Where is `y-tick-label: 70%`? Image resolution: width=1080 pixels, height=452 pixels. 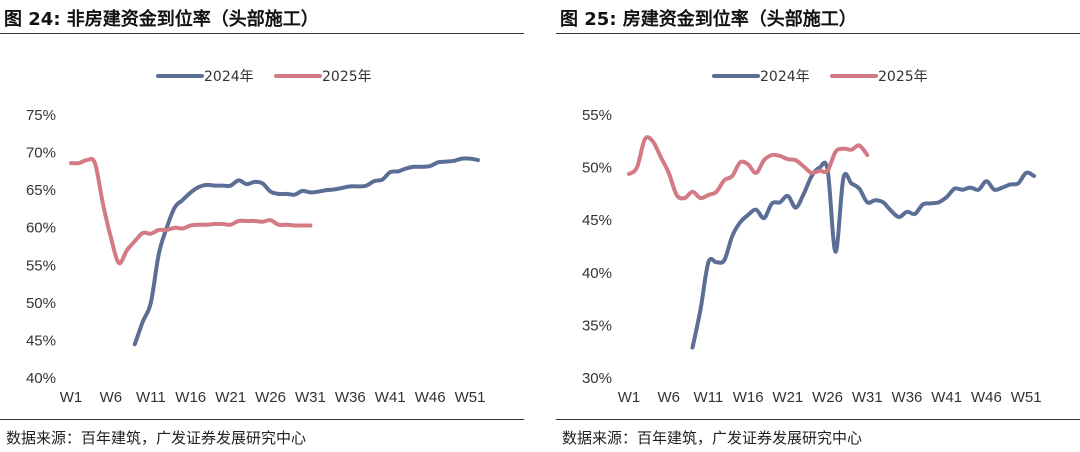 y-tick-label: 70% is located at coordinates (41, 153).